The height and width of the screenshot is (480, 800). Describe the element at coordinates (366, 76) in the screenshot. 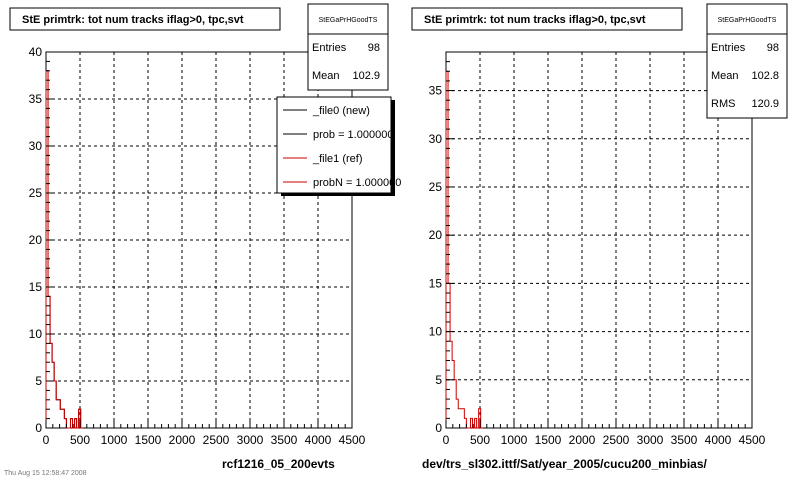

I see `left-stats-mean-value: 102.9` at that location.